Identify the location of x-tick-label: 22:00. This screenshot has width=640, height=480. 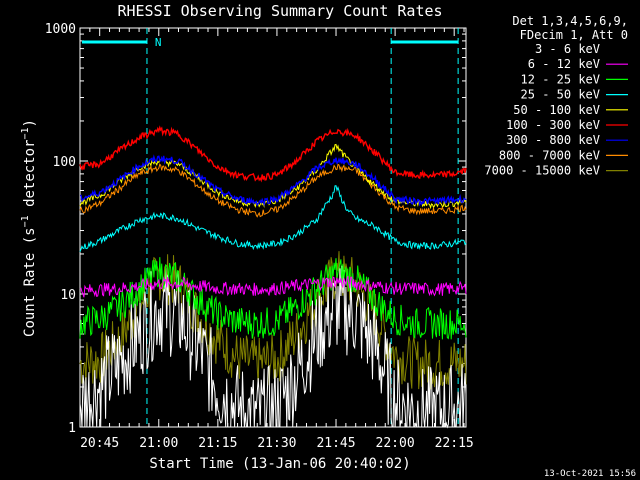
(395, 443).